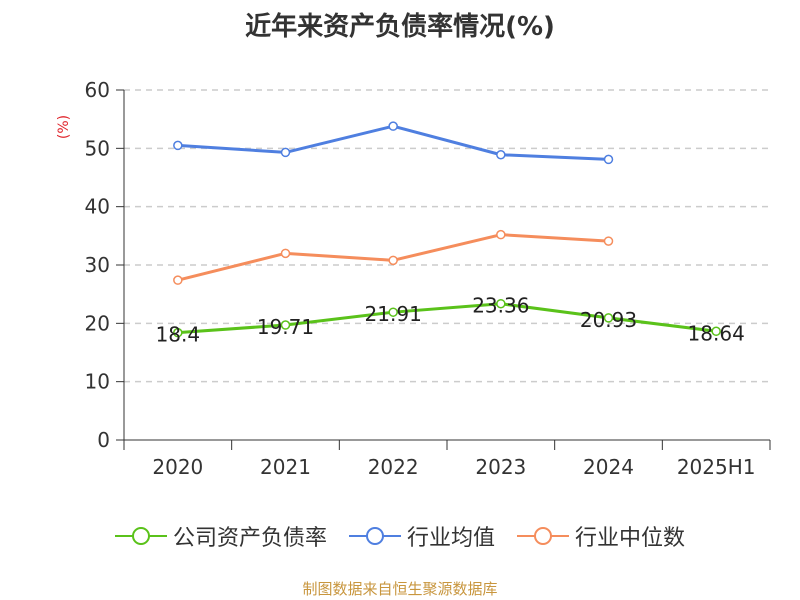 This screenshot has width=800, height=600. What do you see at coordinates (103, 440) in the screenshot?
I see `y-tick-label: 0` at bounding box center [103, 440].